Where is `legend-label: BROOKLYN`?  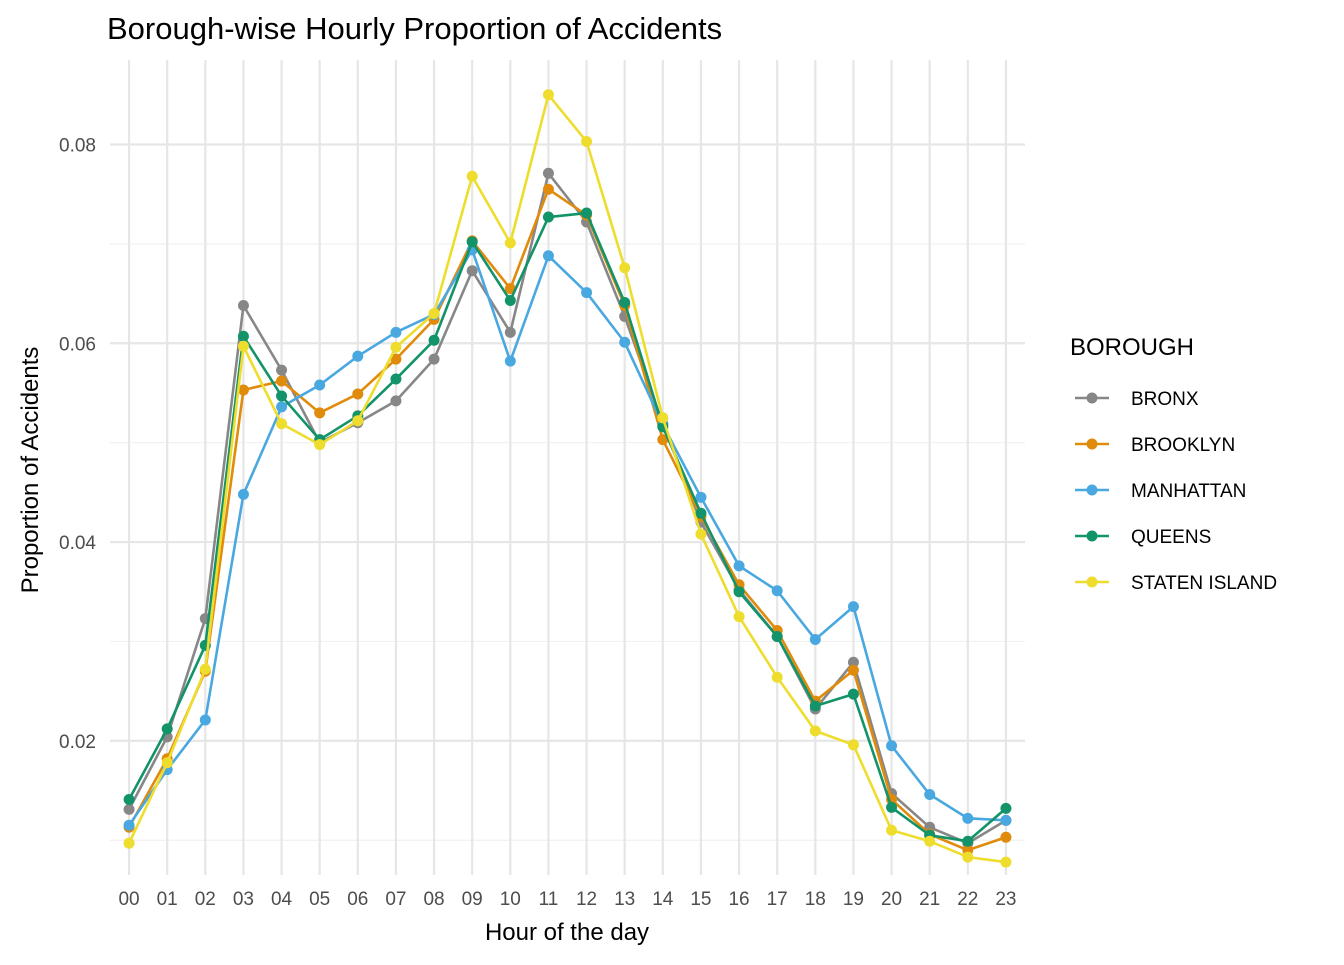 legend-label: BROOKLYN is located at coordinates (1183, 445).